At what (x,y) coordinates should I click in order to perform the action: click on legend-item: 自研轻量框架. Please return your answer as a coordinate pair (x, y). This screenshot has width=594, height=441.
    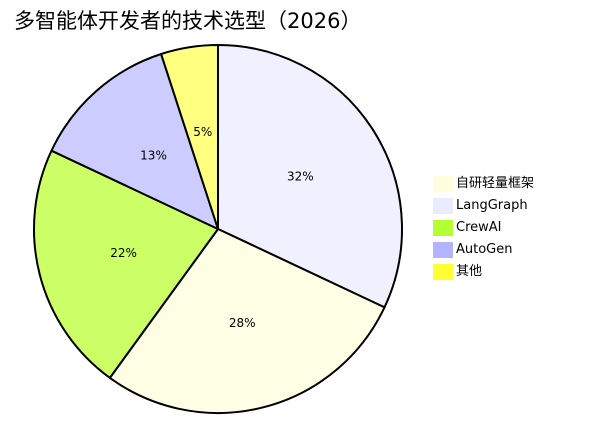
    Looking at the image, I should click on (483, 184).